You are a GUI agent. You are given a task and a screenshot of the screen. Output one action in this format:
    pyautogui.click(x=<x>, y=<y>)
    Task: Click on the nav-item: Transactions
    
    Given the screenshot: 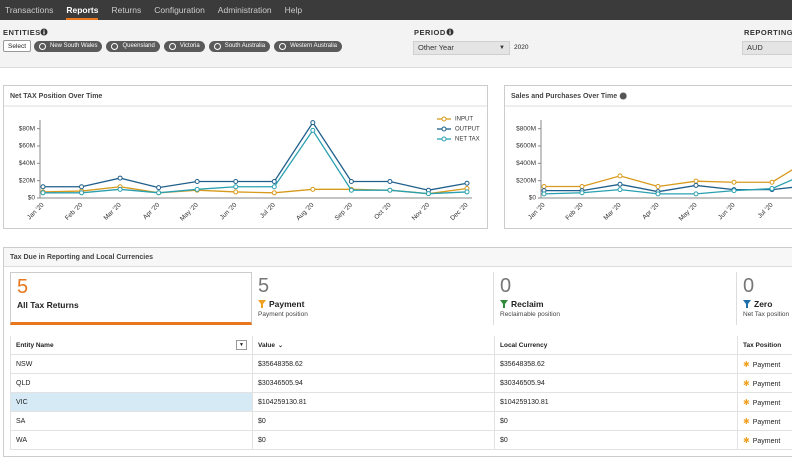 What is the action you would take?
    pyautogui.click(x=29, y=10)
    